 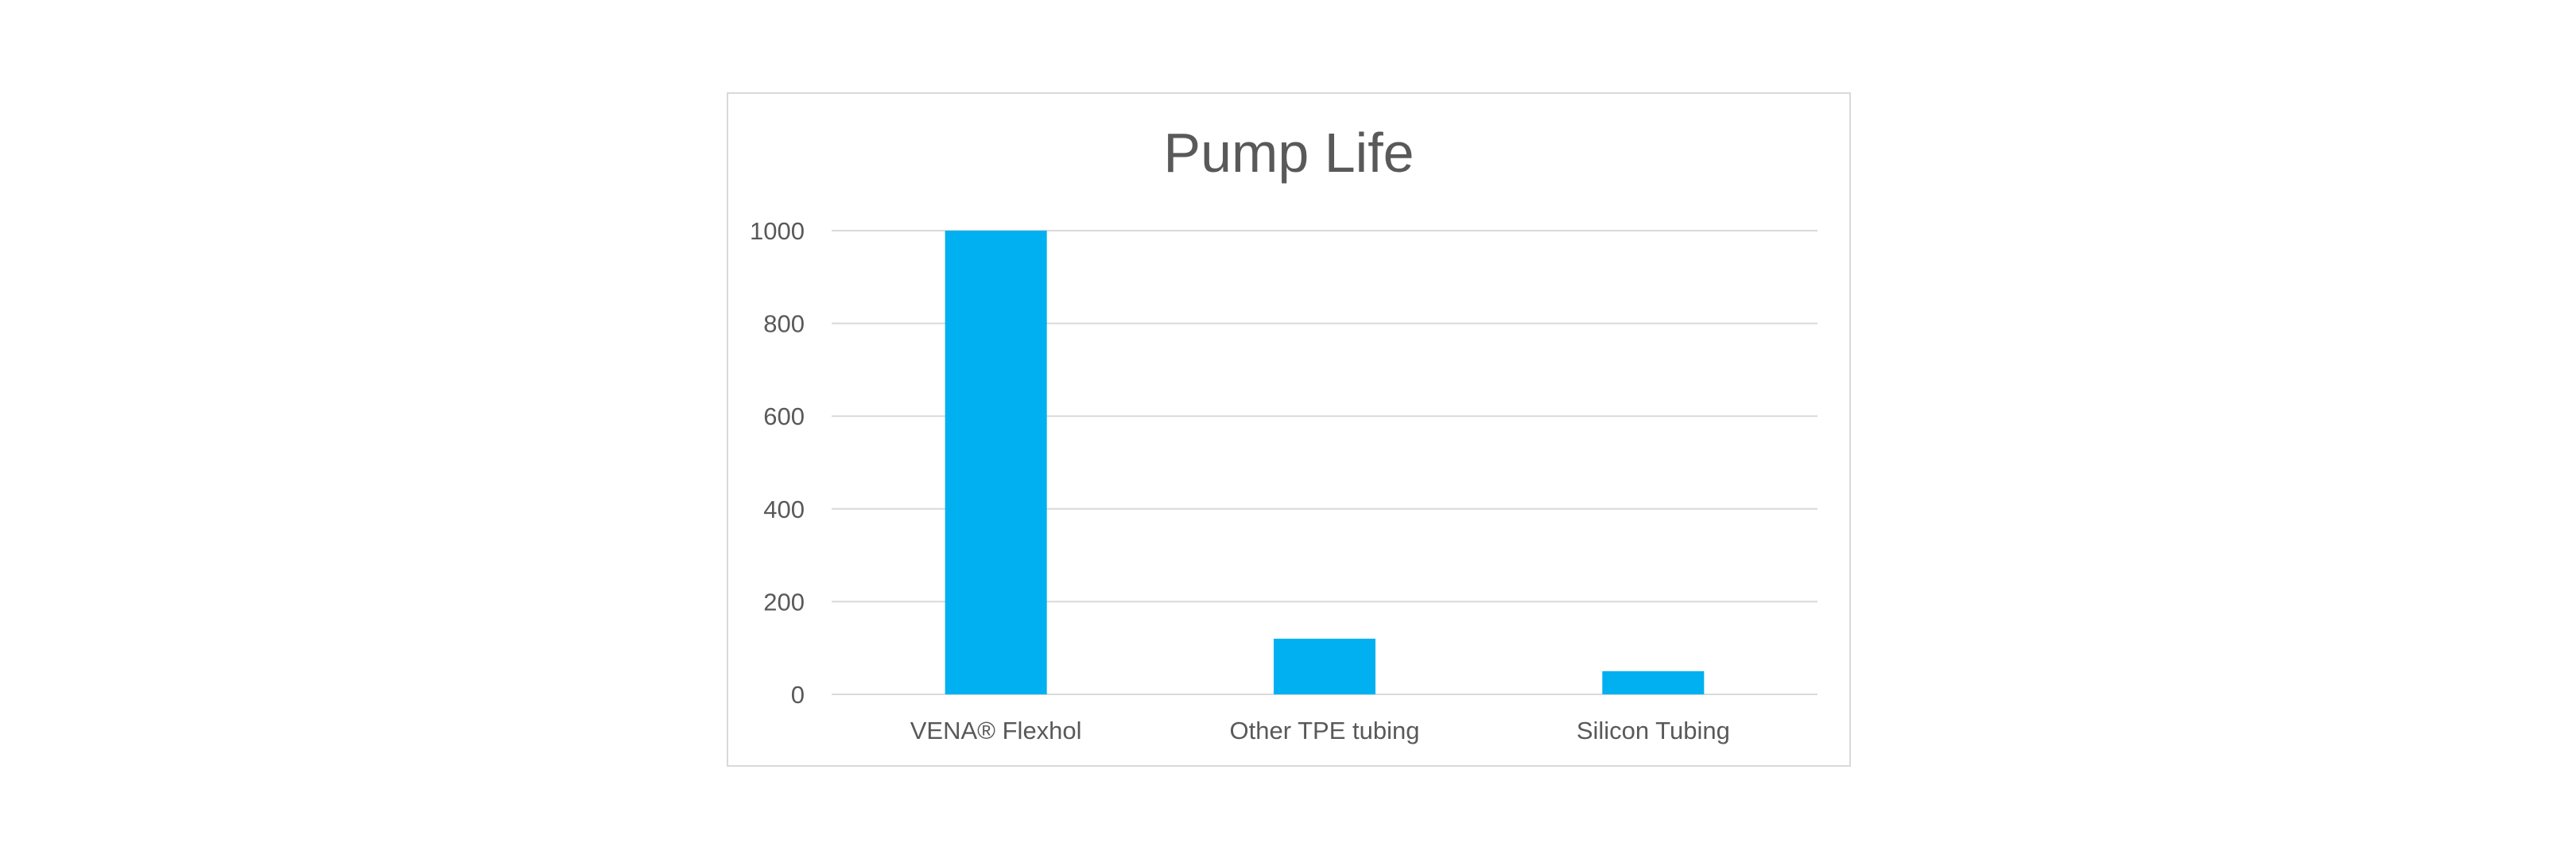 What do you see at coordinates (798, 695) in the screenshot?
I see `y-tick-label: 0` at bounding box center [798, 695].